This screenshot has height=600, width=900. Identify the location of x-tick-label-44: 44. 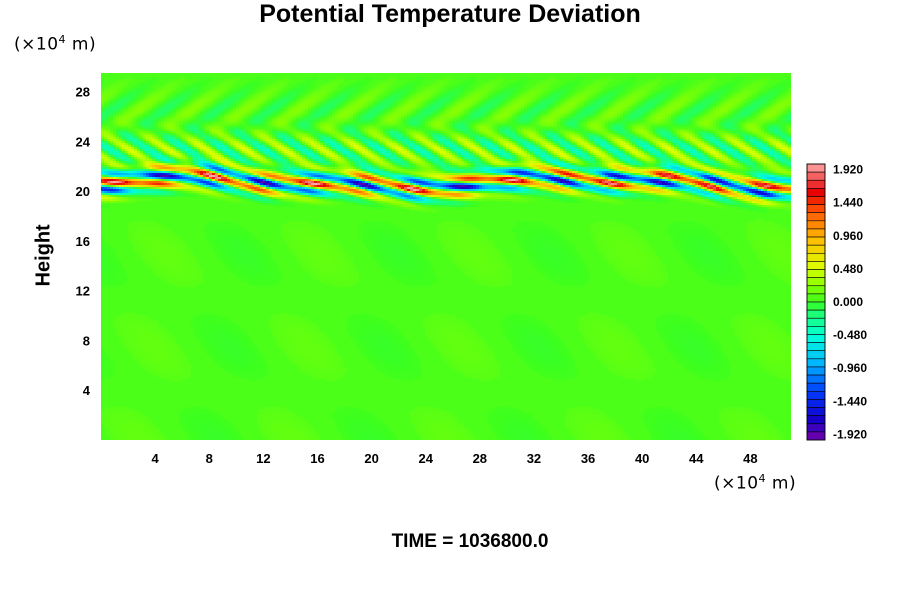
(696, 458).